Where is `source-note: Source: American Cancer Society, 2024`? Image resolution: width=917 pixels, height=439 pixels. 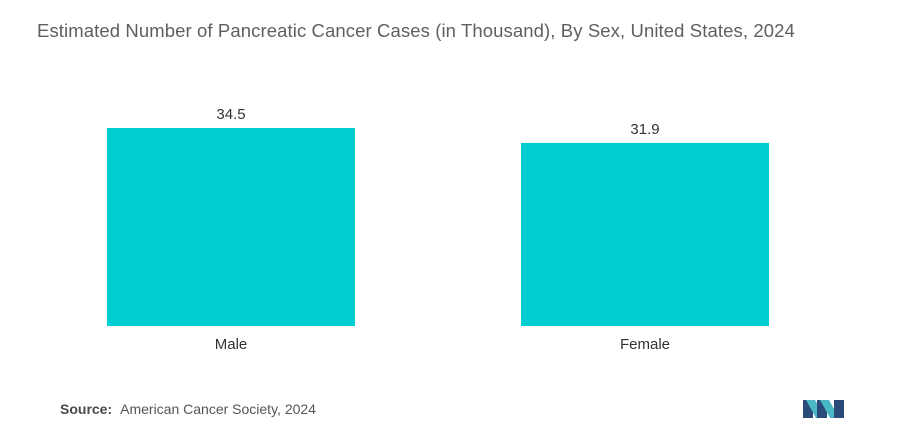 source-note: Source: American Cancer Society, 2024 is located at coordinates (188, 409).